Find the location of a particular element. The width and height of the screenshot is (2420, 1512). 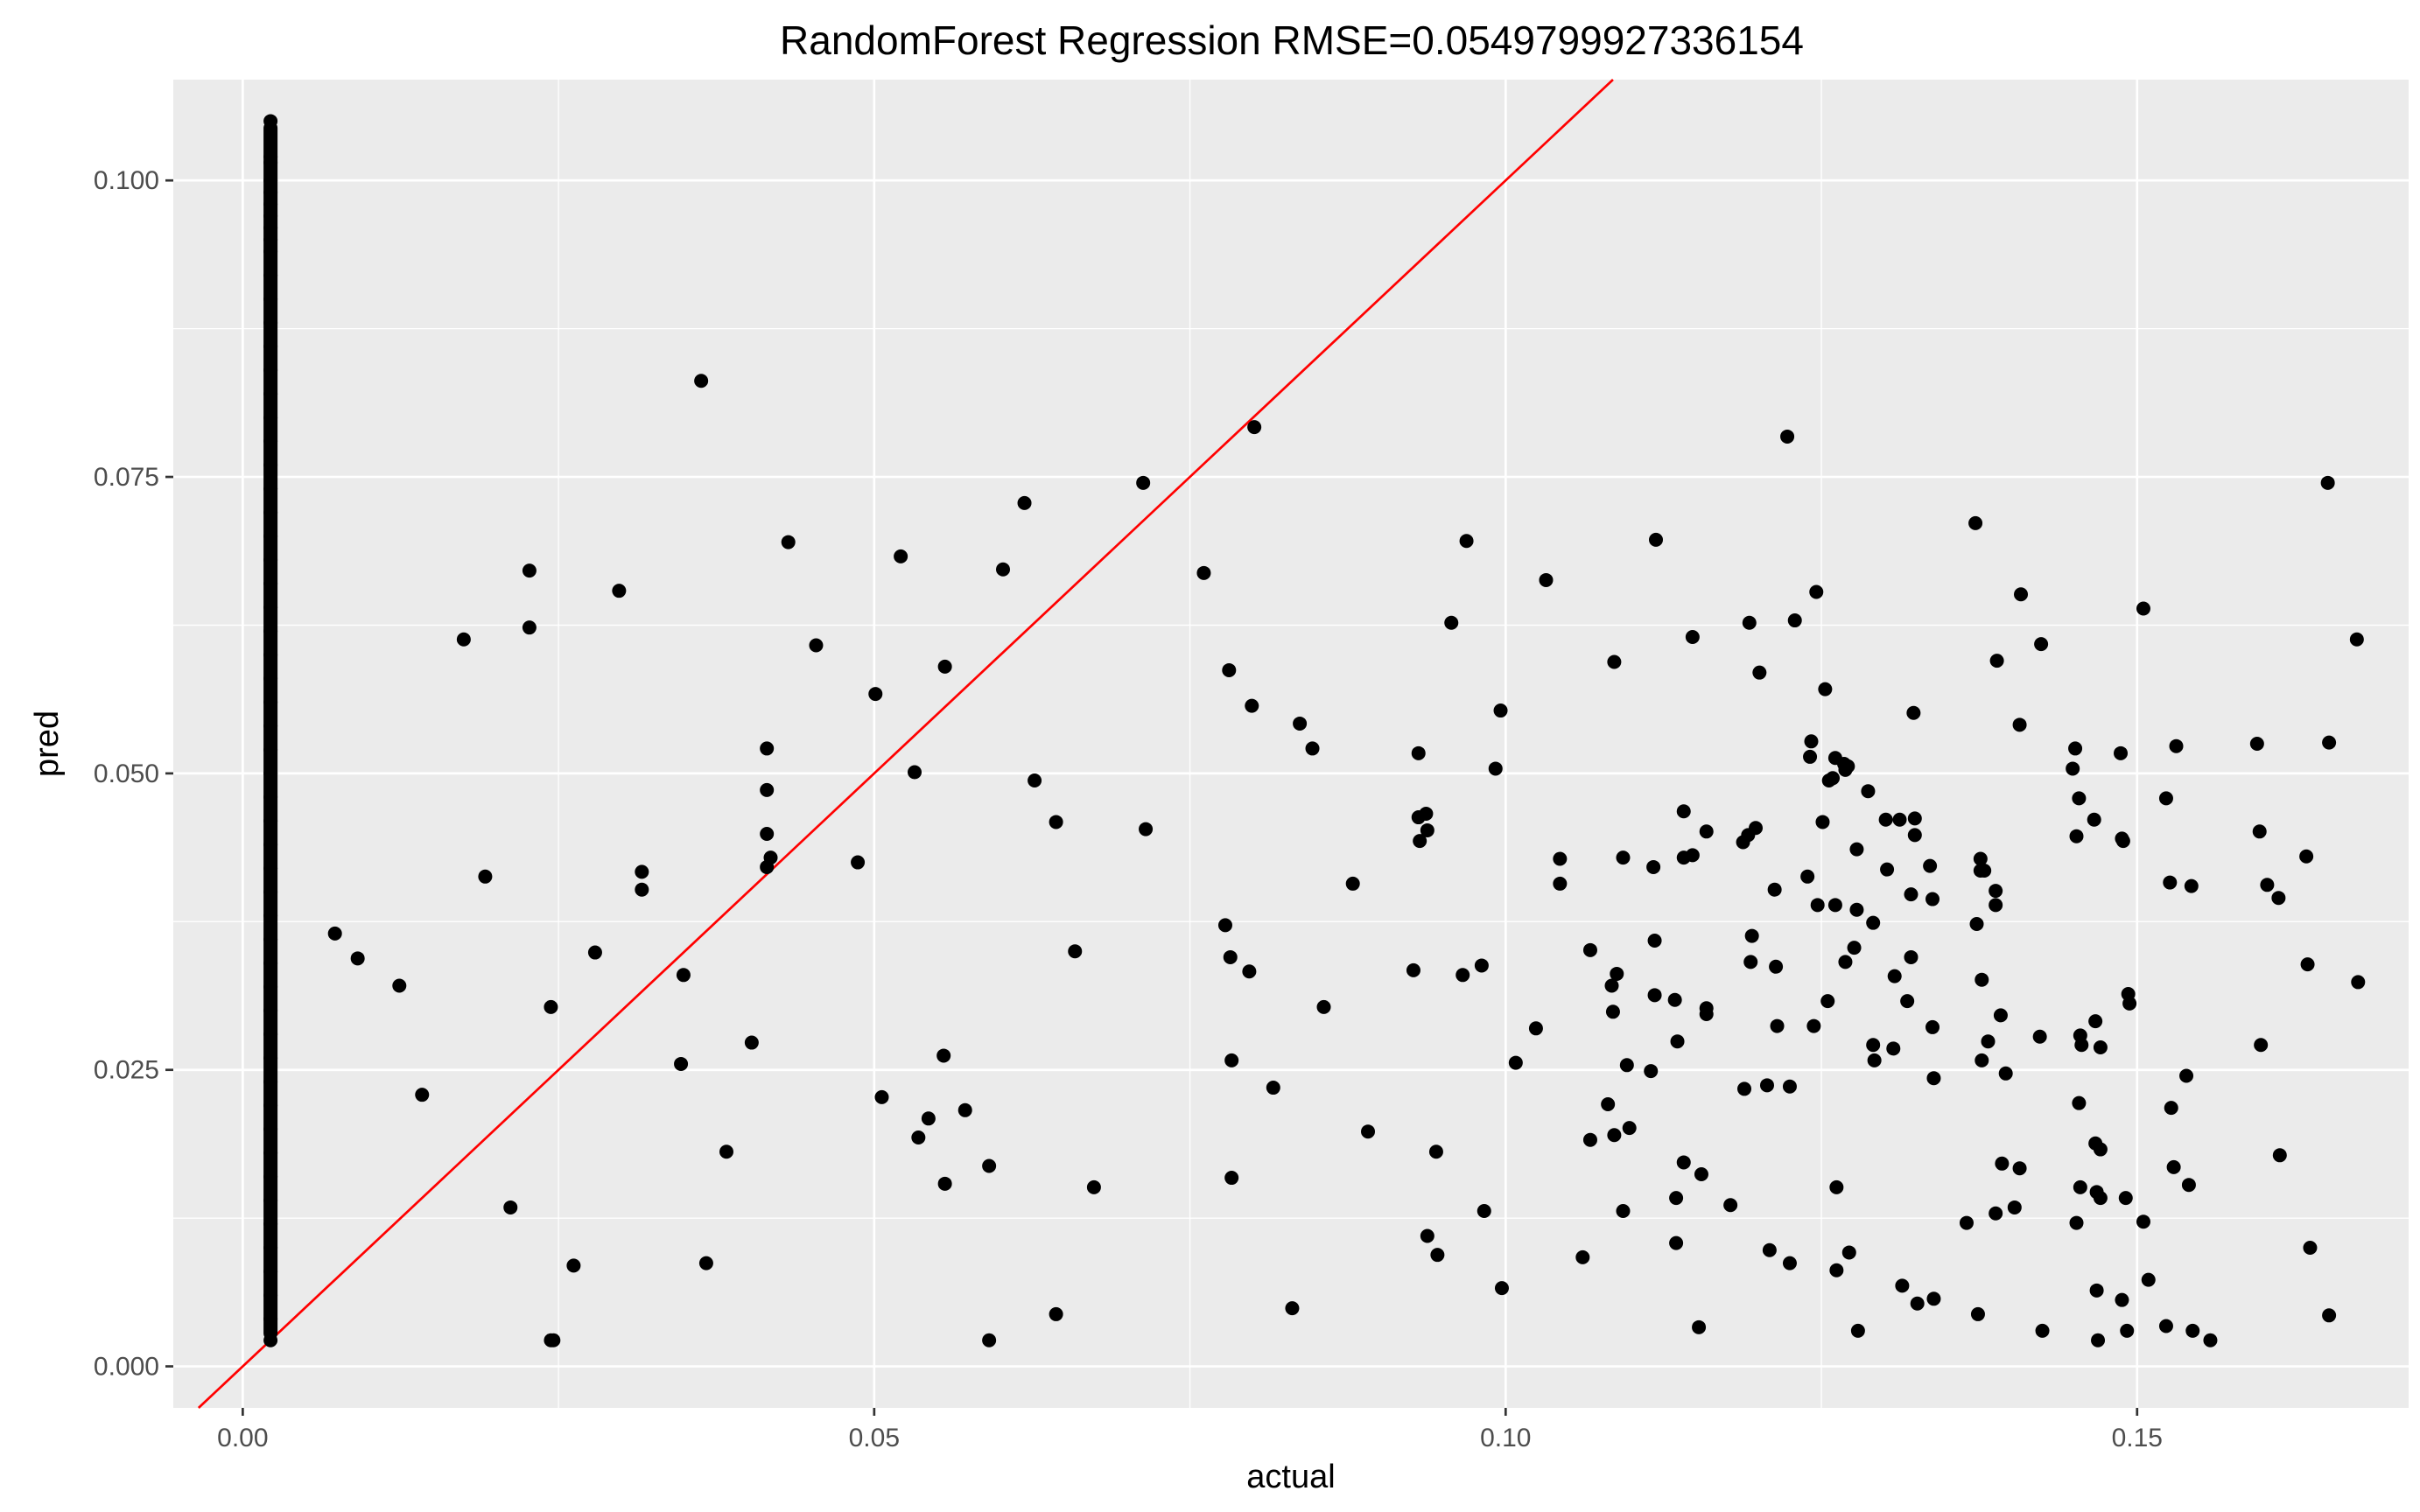

y-axis-title: pred is located at coordinates (47, 743).